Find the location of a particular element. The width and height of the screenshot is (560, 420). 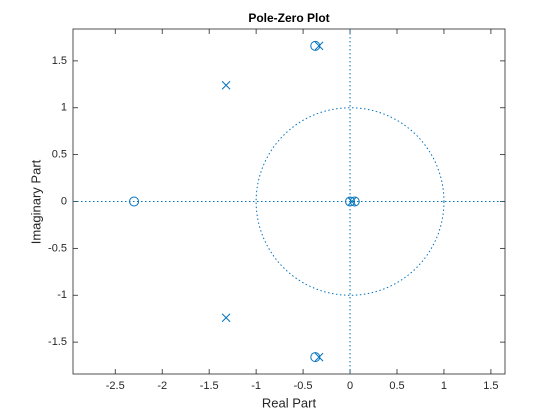

x-tick-label: 0 is located at coordinates (350, 386).